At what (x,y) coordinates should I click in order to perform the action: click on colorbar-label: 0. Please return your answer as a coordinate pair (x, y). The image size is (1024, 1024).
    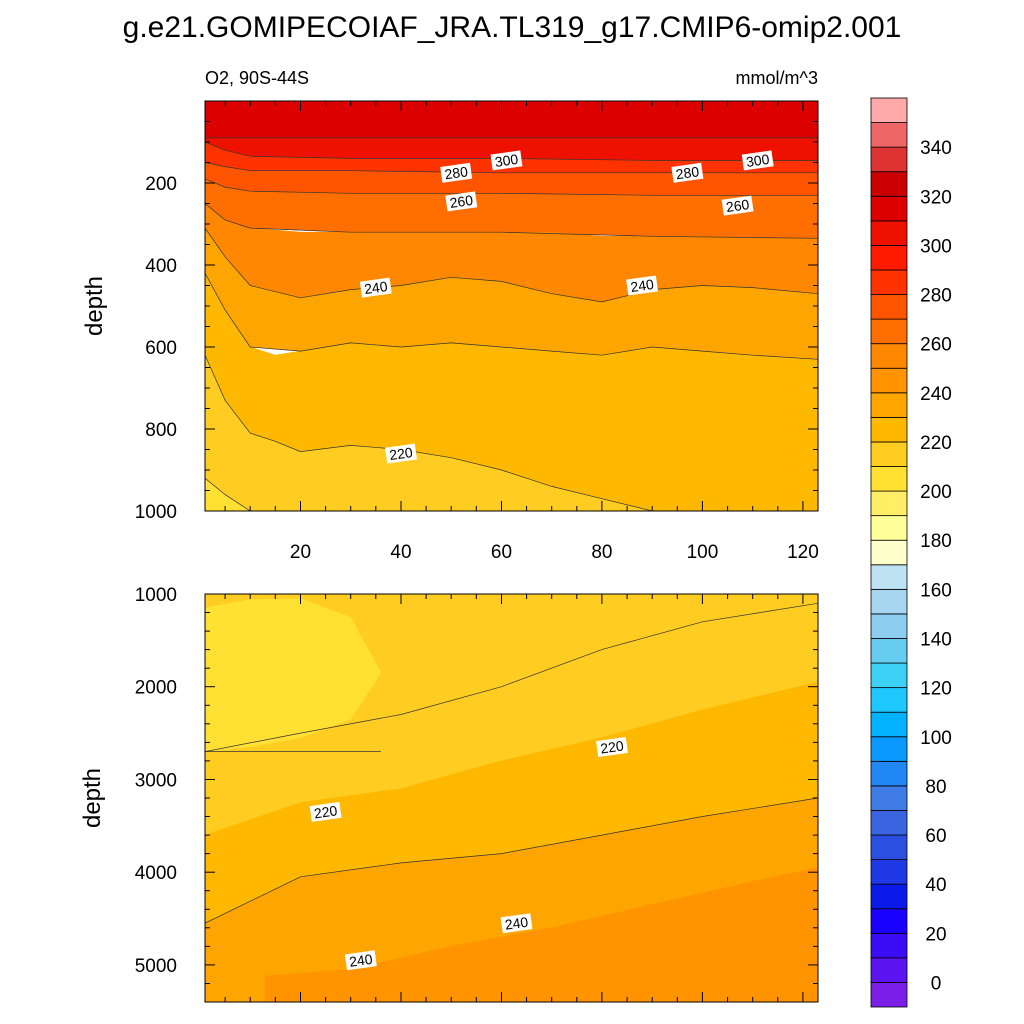
    Looking at the image, I should click on (936, 983).